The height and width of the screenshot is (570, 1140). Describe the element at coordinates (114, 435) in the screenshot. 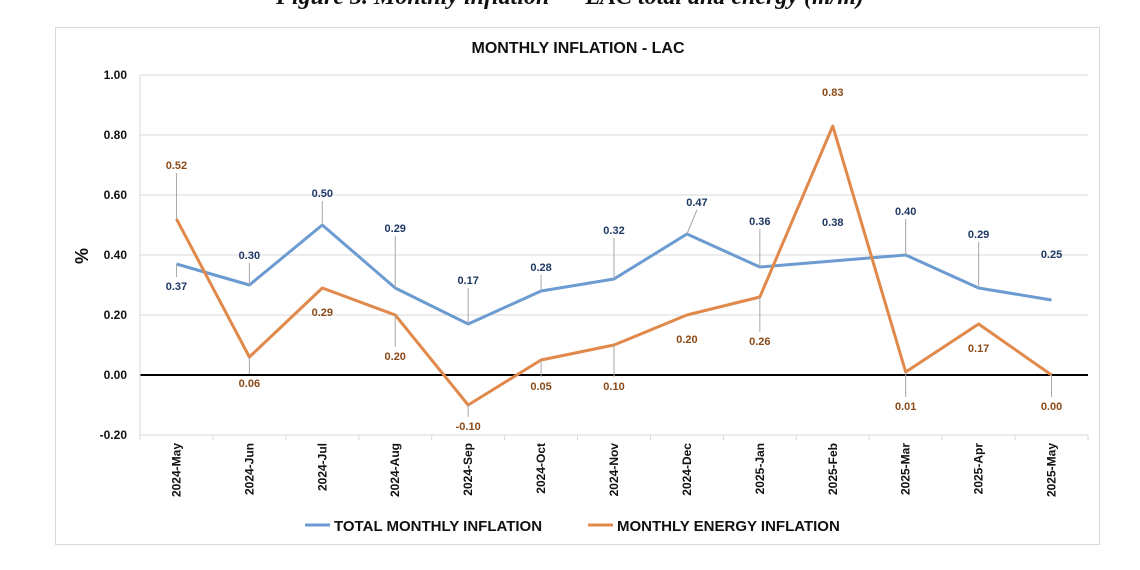

I see `y-tick-label: -0.20` at that location.